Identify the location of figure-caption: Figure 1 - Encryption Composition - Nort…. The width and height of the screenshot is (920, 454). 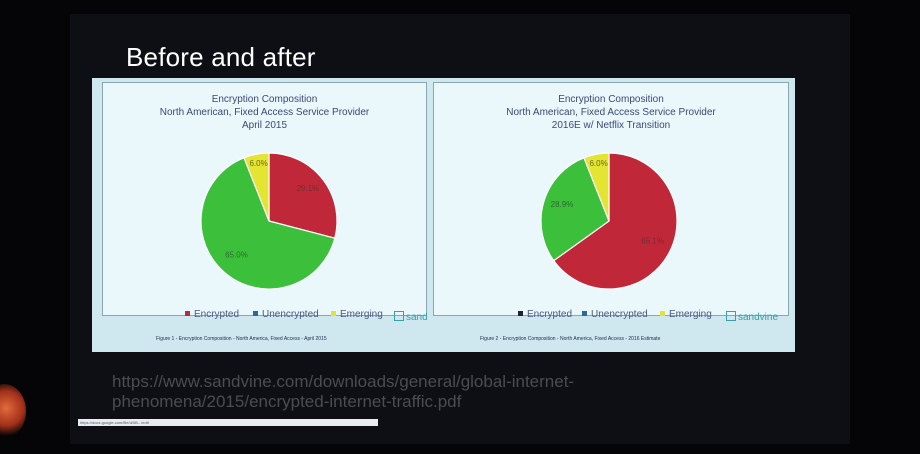
(241, 339).